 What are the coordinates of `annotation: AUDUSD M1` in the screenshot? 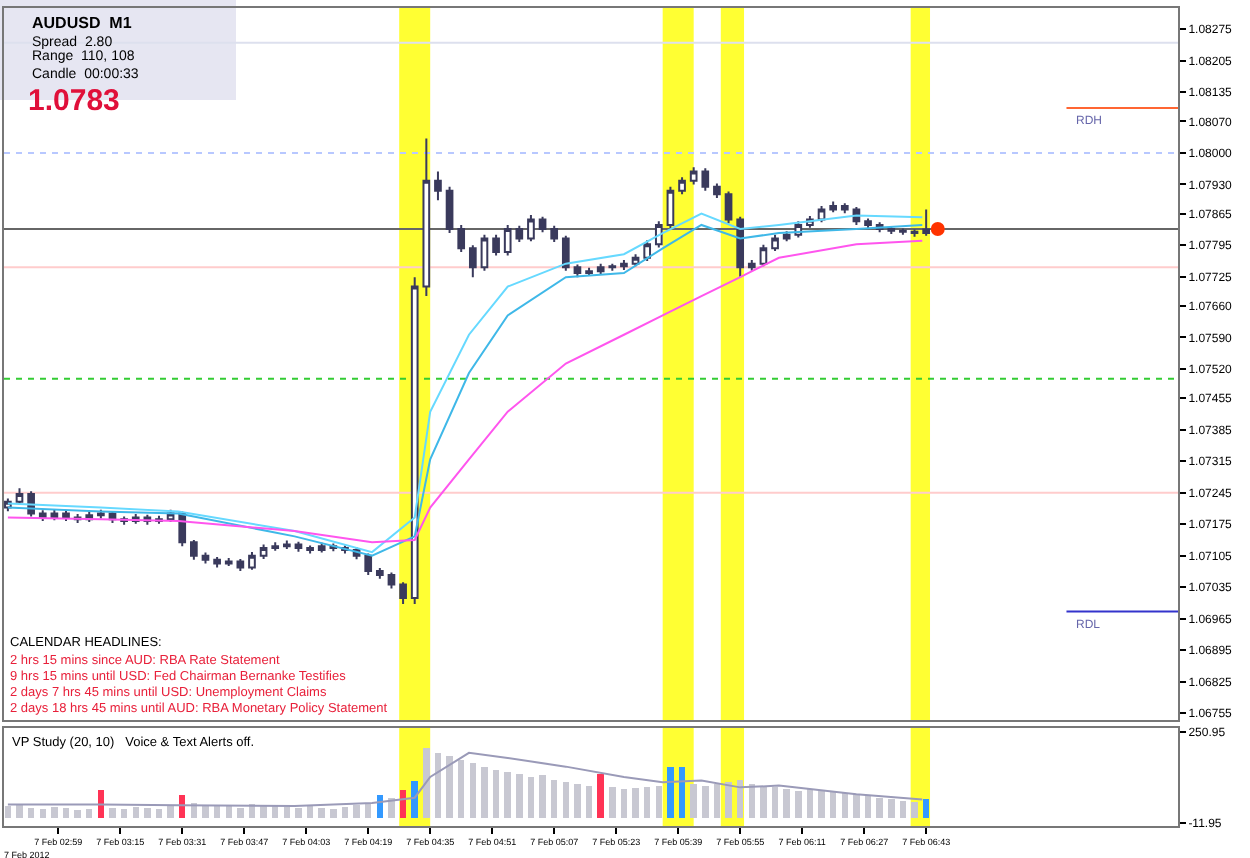 It's located at (82, 23).